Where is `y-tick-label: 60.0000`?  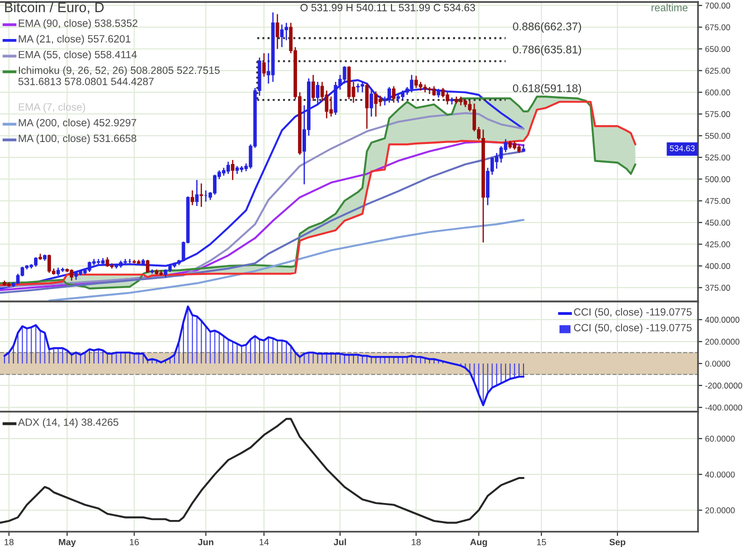 y-tick-label: 60.0000 is located at coordinates (720, 439).